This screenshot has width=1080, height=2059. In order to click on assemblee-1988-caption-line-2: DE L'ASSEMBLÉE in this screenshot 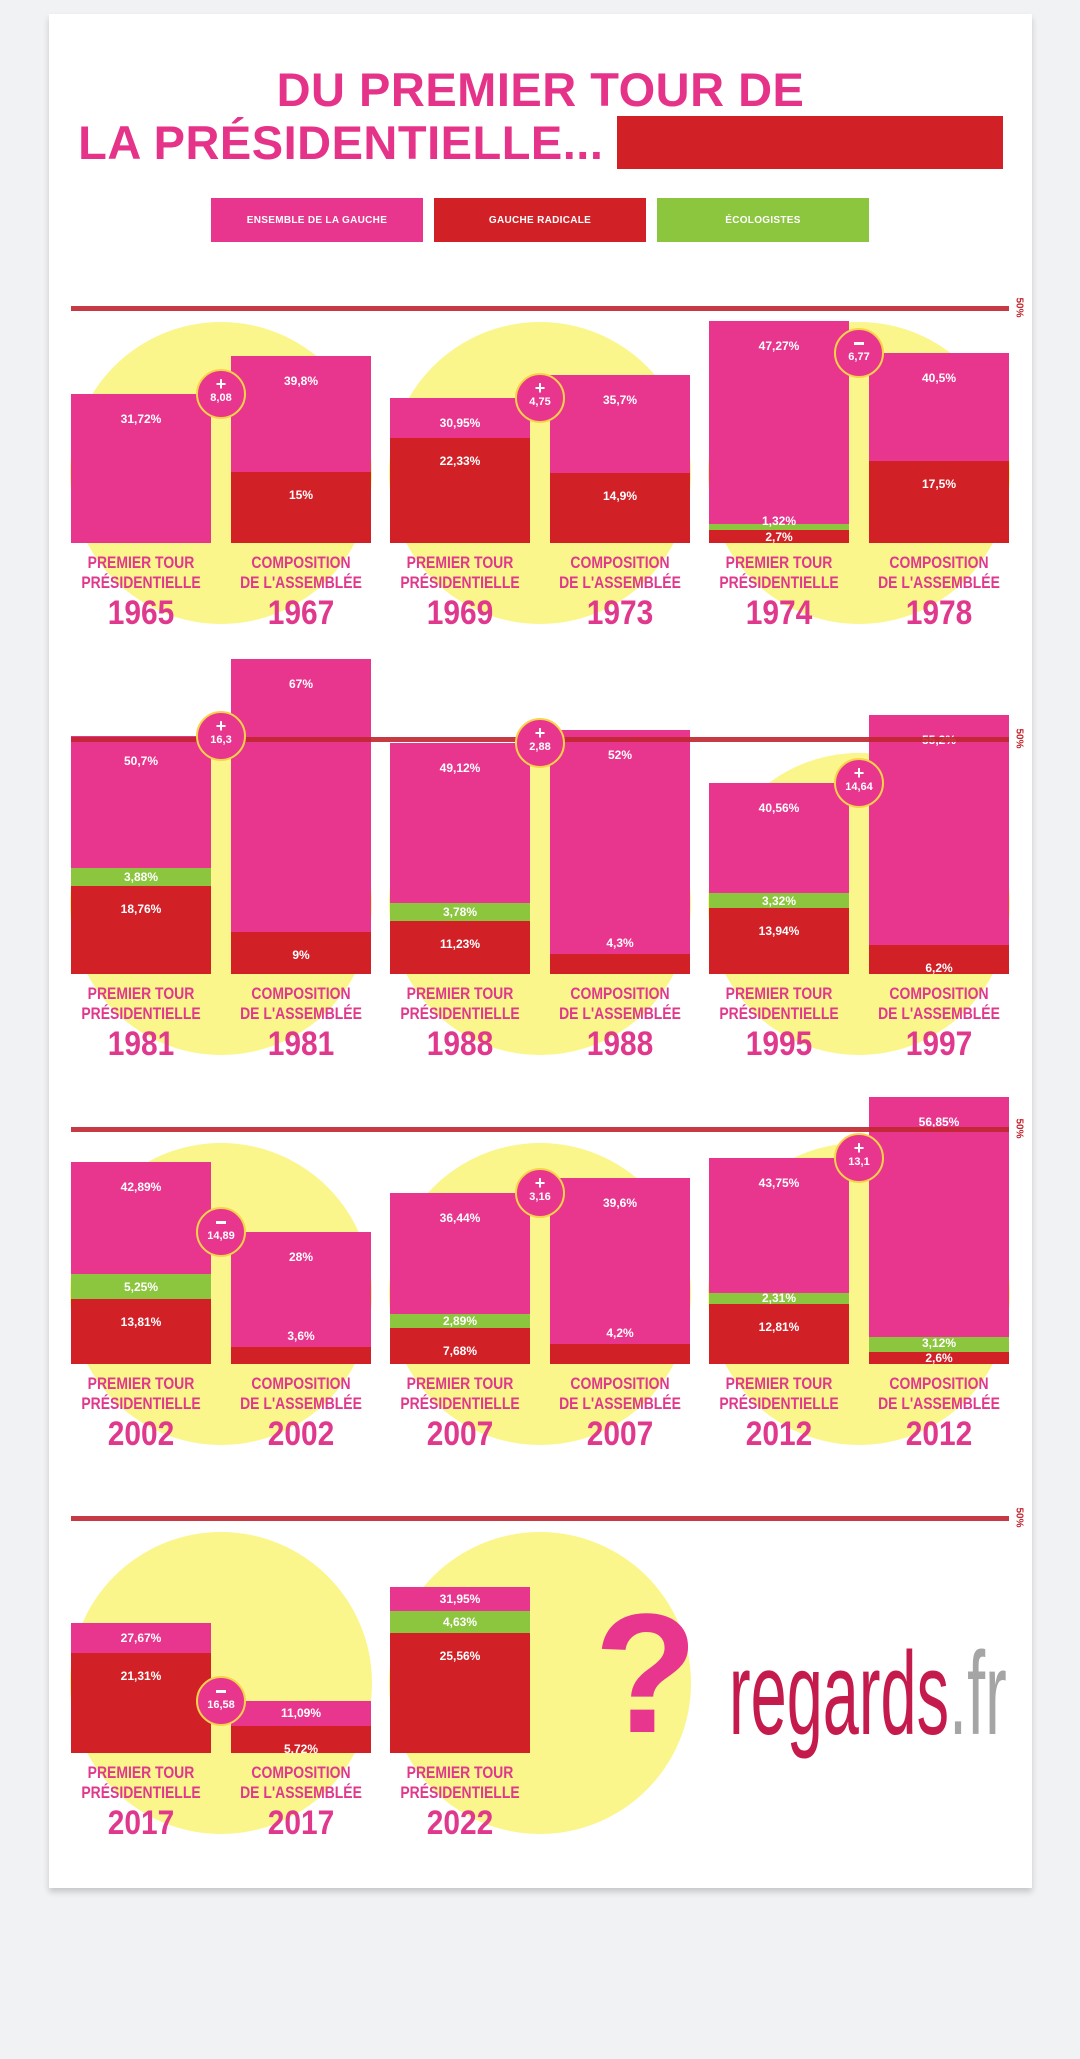, I will do `click(620, 1013)`.